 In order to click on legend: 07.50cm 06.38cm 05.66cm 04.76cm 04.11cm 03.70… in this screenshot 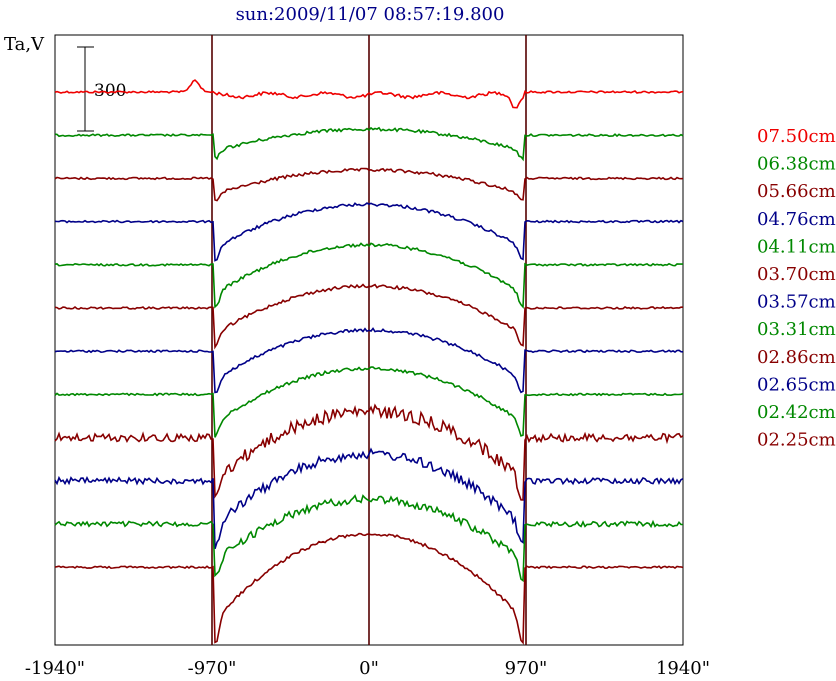, I will do `click(796, 288)`.